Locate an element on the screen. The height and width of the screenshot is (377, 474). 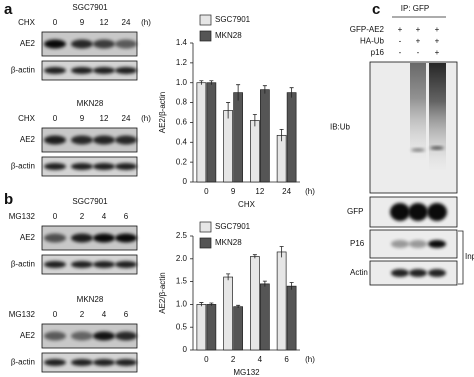
y-axis-label: AE2/β-actin is located at coordinates (162, 113).